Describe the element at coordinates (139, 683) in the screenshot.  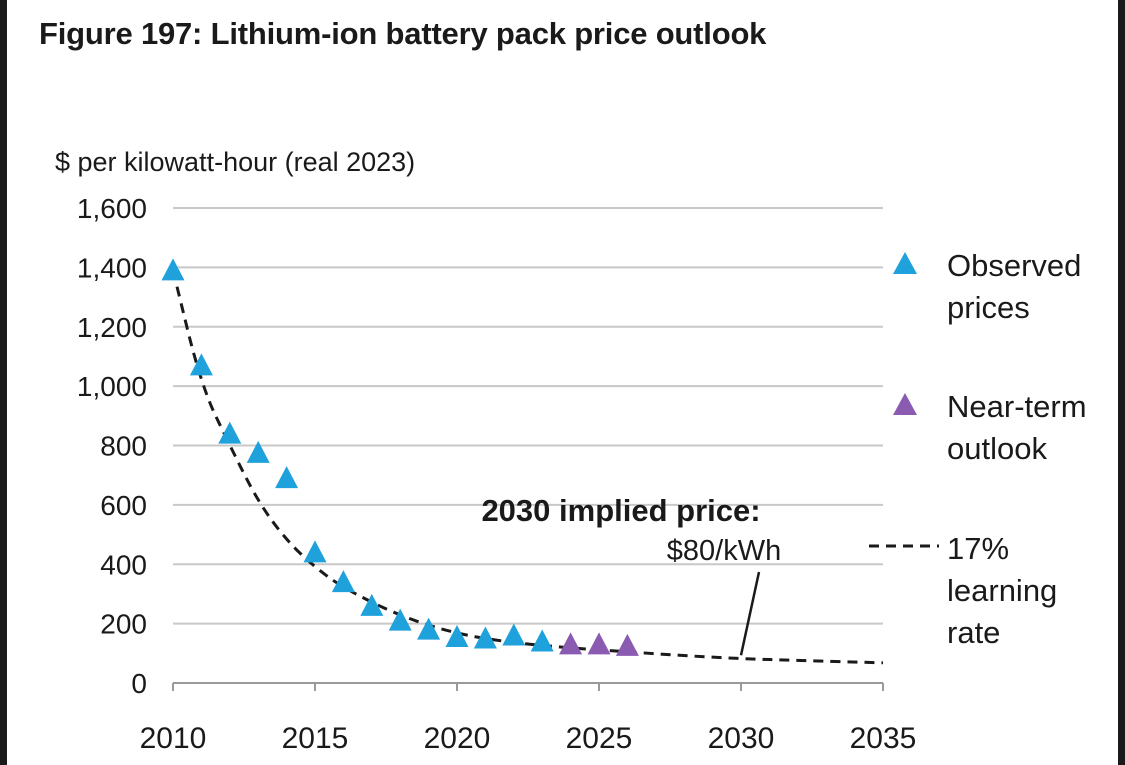
I see `y-tick-label: 0` at that location.